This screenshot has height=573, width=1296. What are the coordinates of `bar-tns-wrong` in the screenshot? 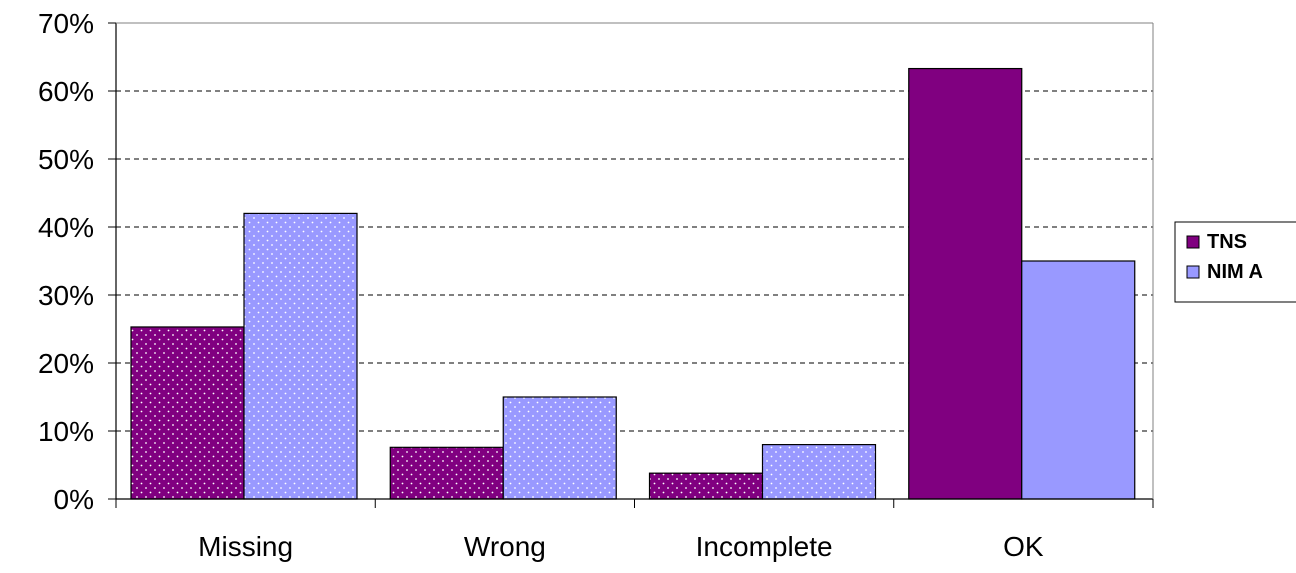 It's located at (446, 473).